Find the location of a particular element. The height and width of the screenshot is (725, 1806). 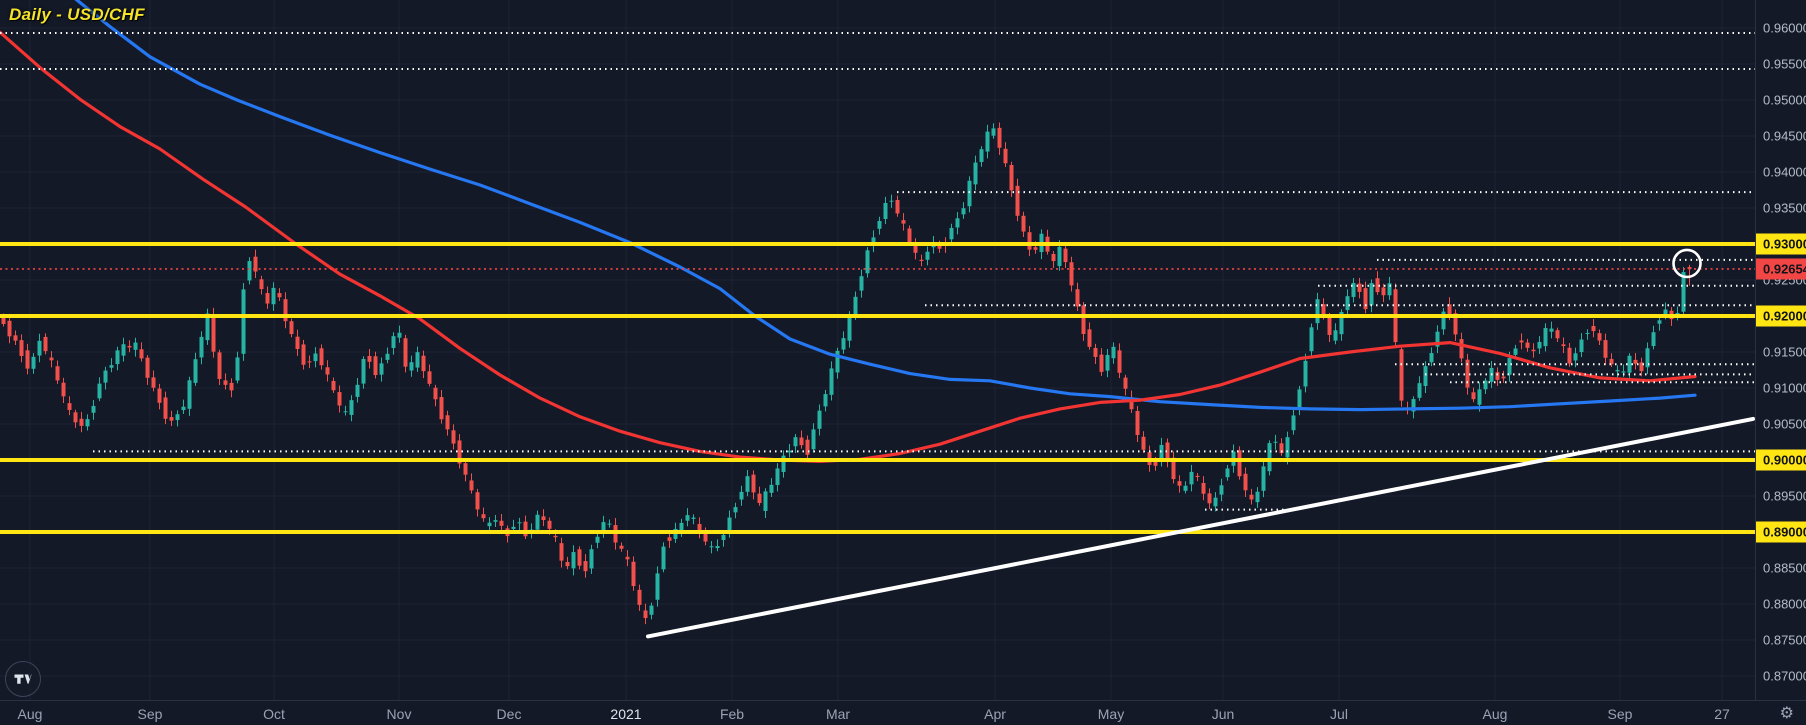

yellow-level-price-badge: 0.89000 is located at coordinates (1781, 532).